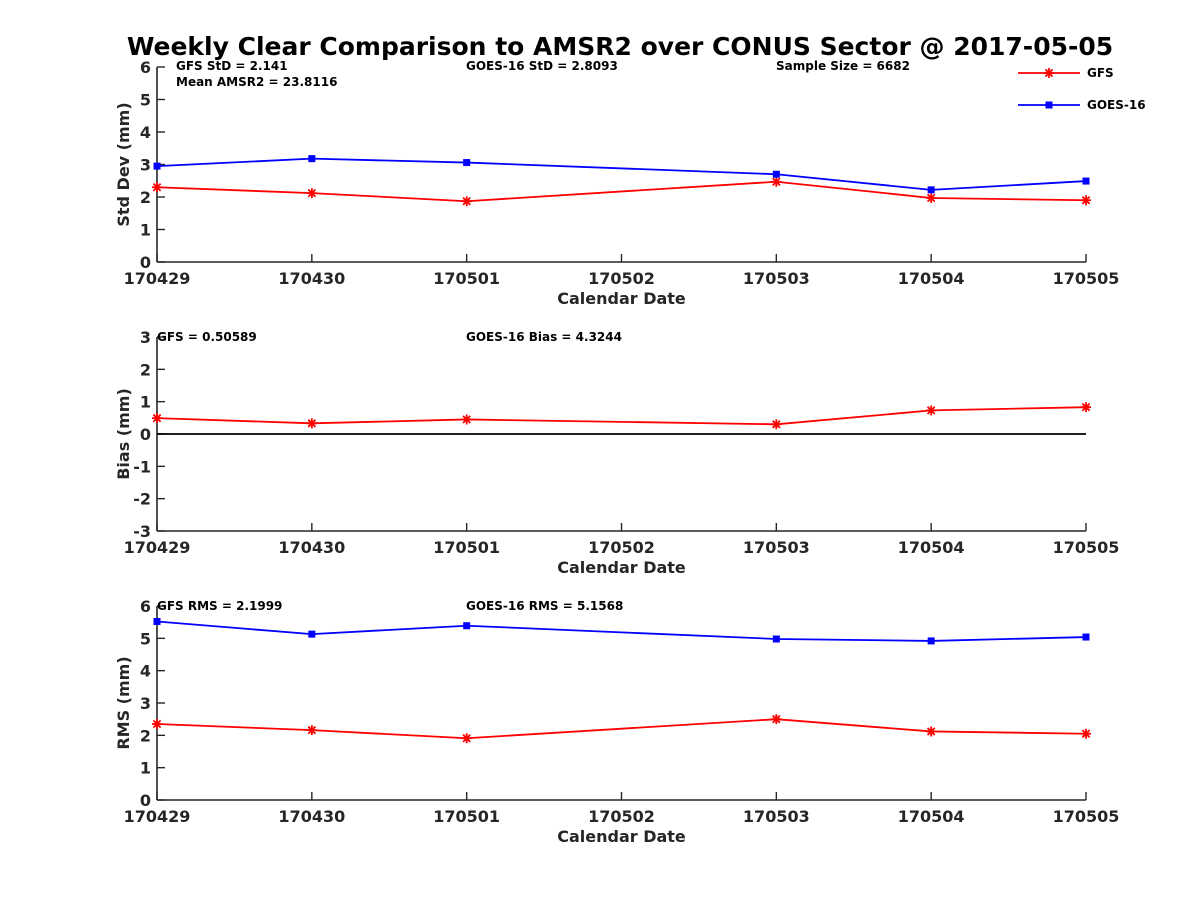  What do you see at coordinates (256, 82) in the screenshot?
I see `annotation-text: Mean AMSR2 = 23.8116` at bounding box center [256, 82].